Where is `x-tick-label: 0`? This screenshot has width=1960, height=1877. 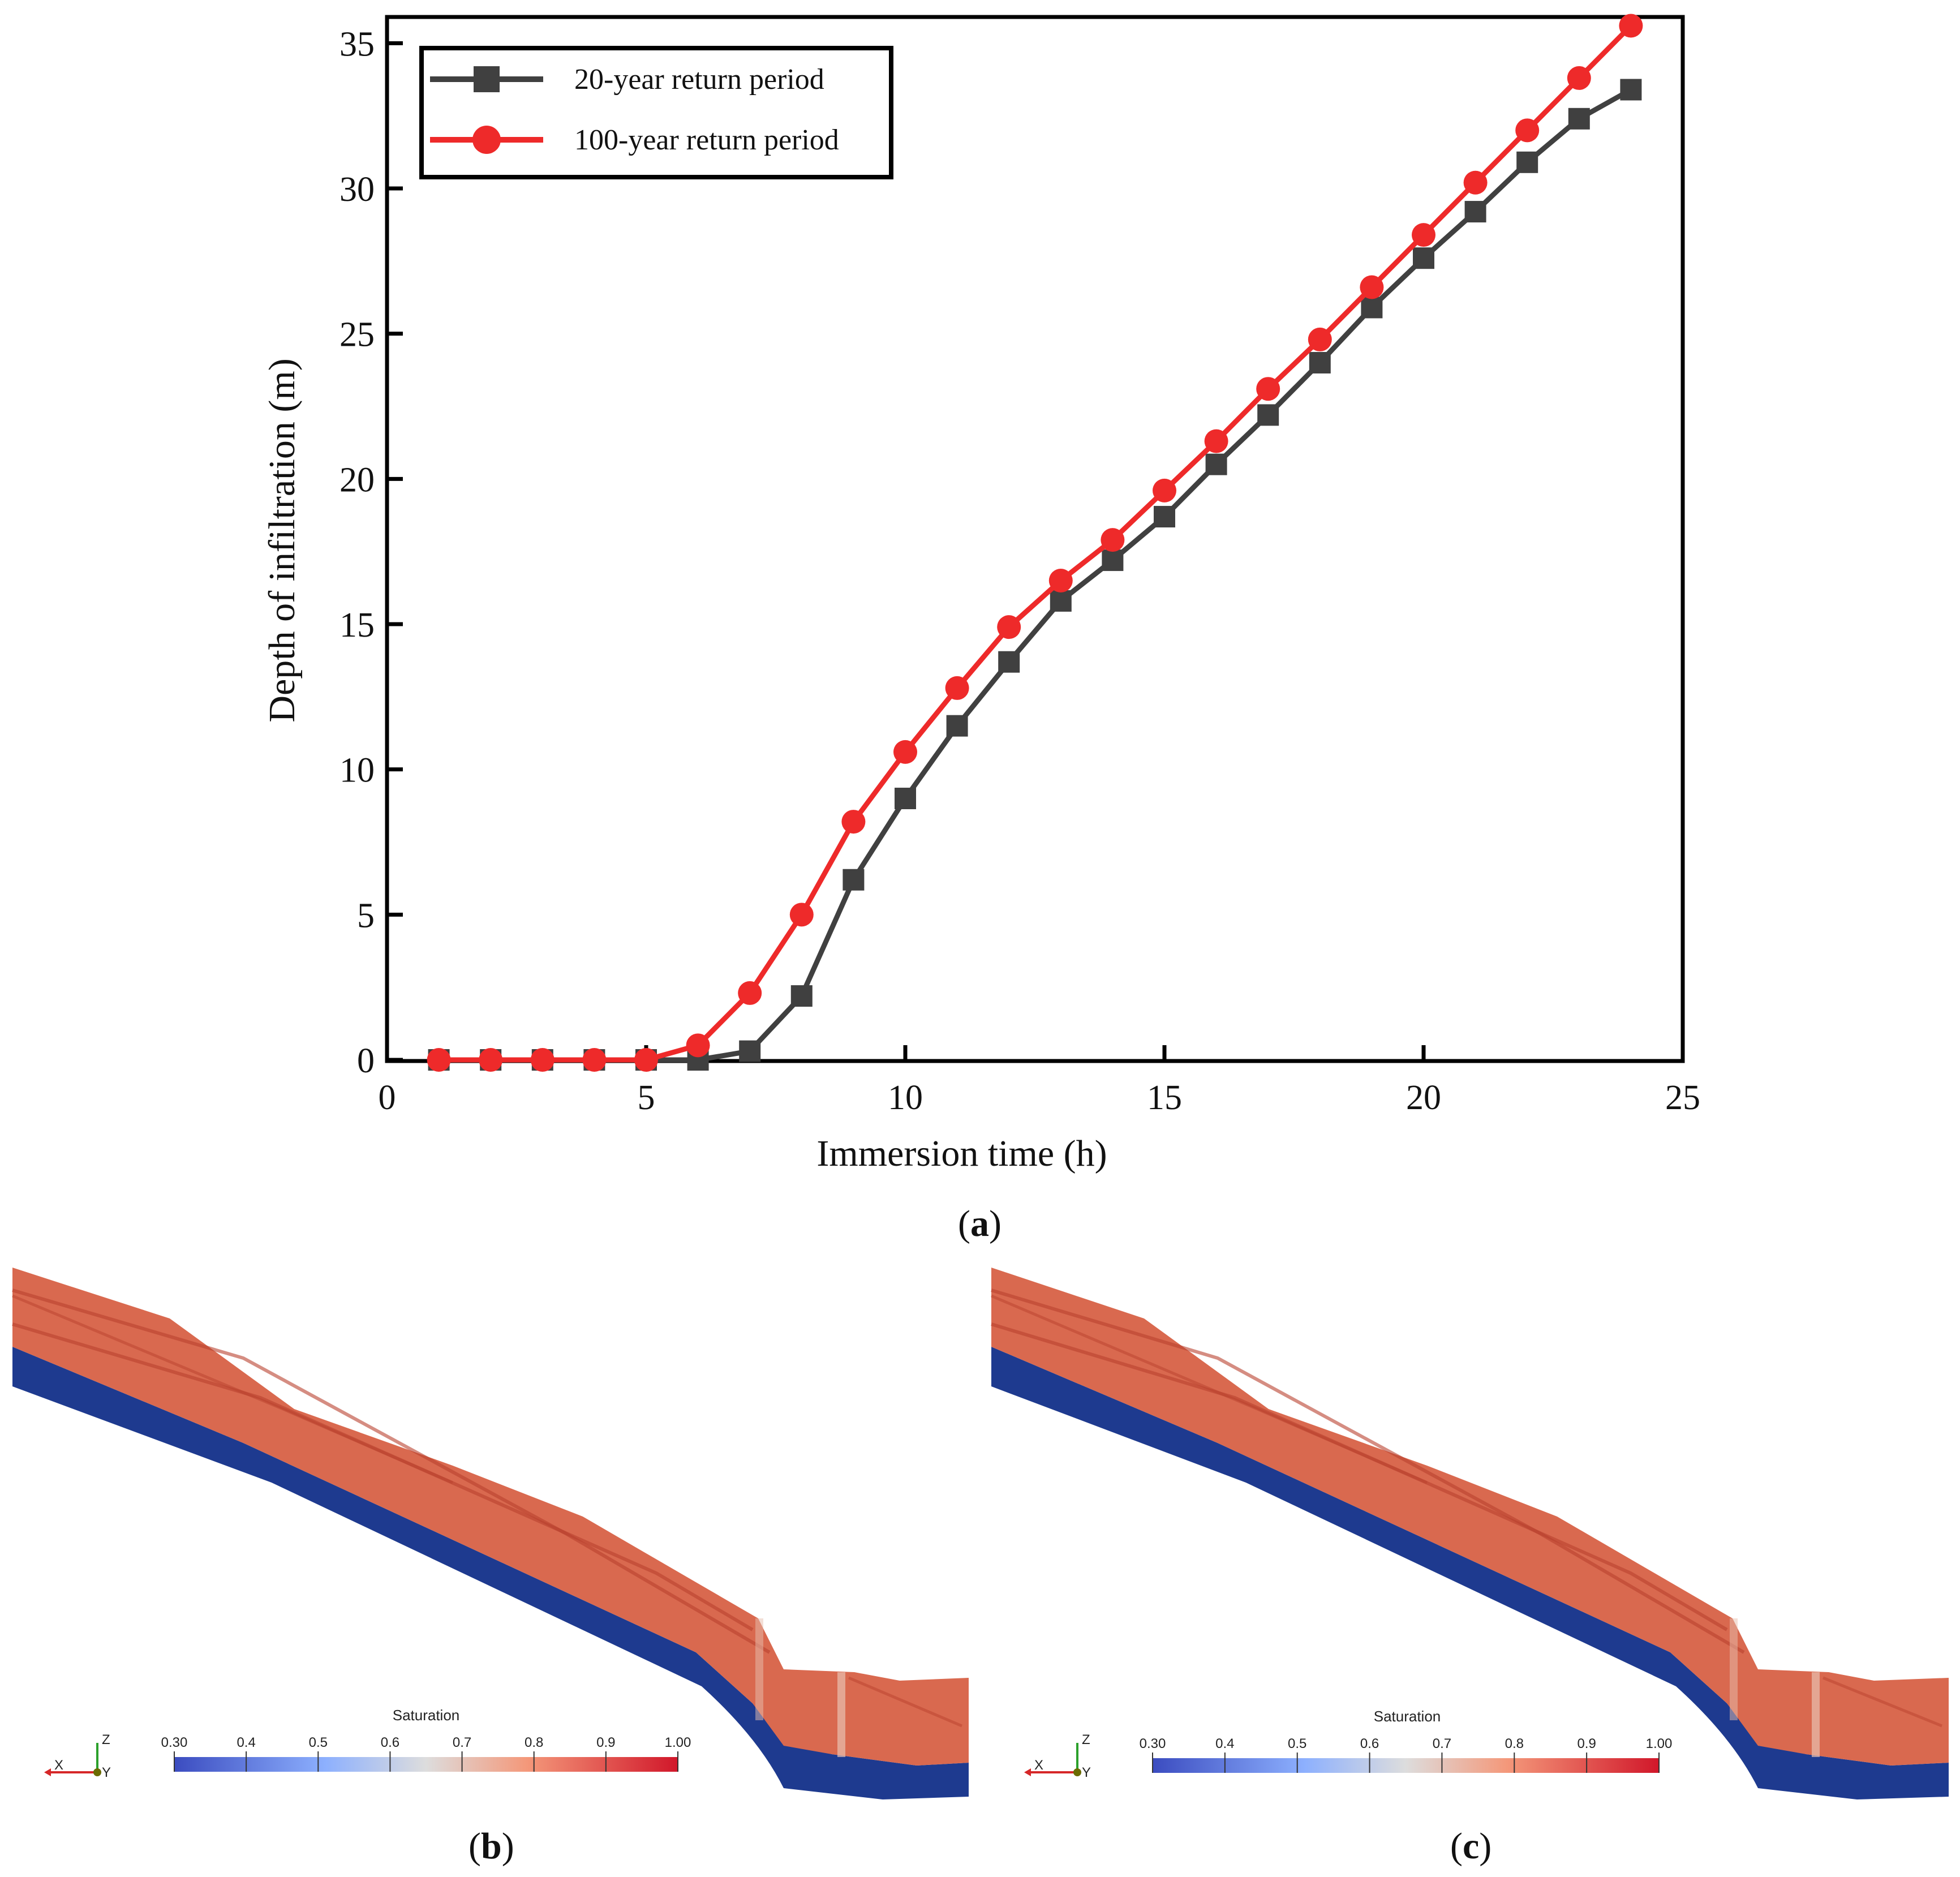
x-tick-label: 0 is located at coordinates (388, 1098).